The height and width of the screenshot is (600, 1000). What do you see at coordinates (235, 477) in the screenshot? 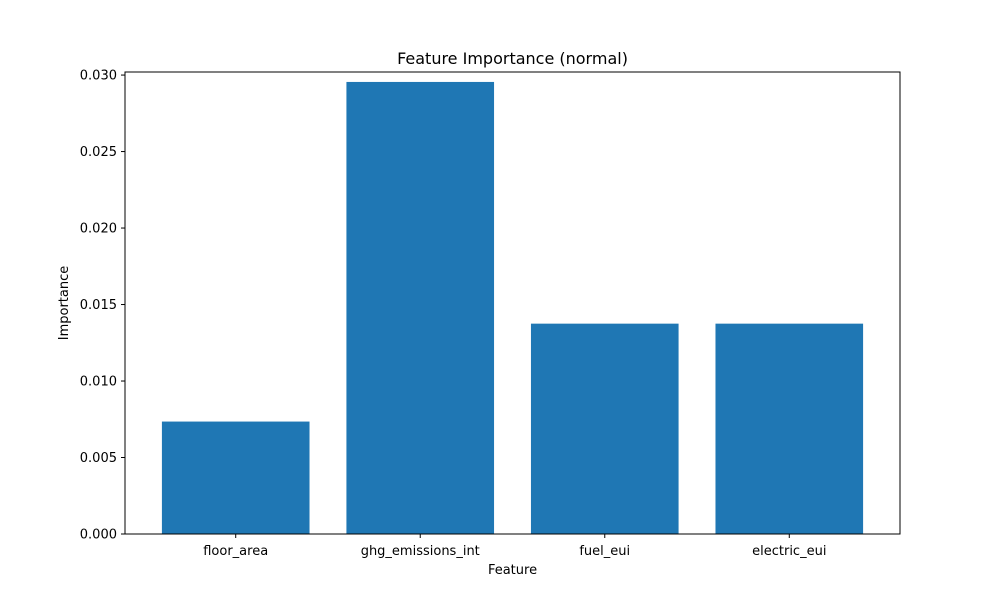
I see `bar-floor-area` at bounding box center [235, 477].